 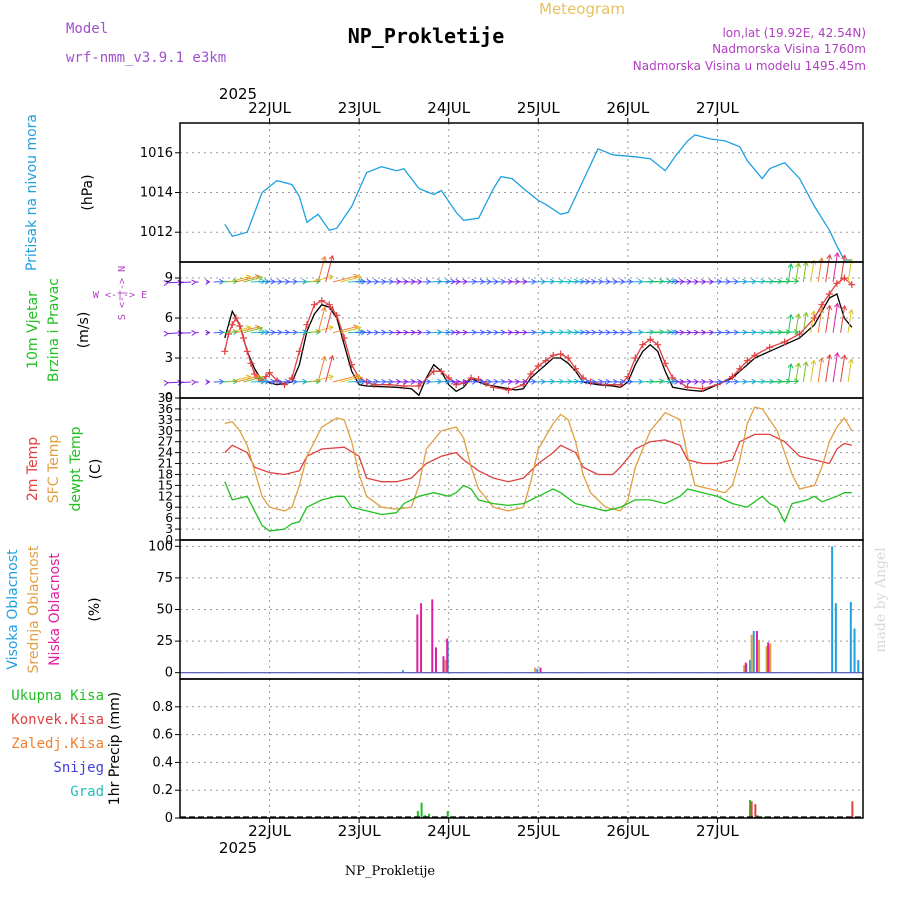 I want to click on credit-label: made by Angel, so click(x=881, y=600).